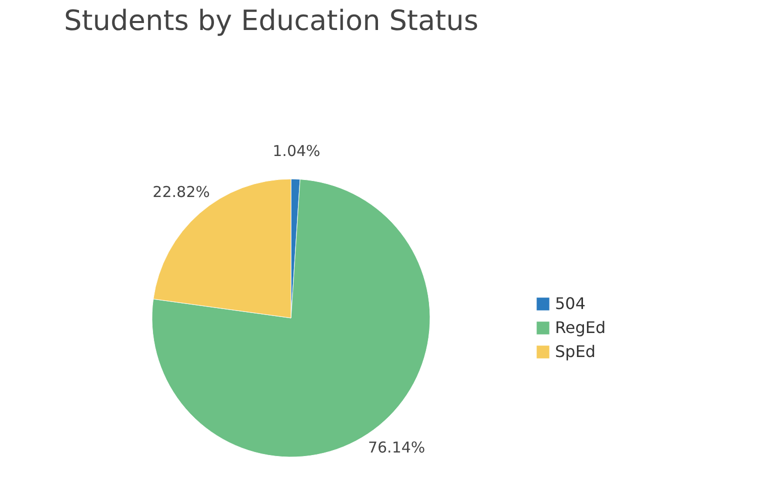 This screenshot has height=495, width=761. I want to click on data-label: 76.14%, so click(397, 447).